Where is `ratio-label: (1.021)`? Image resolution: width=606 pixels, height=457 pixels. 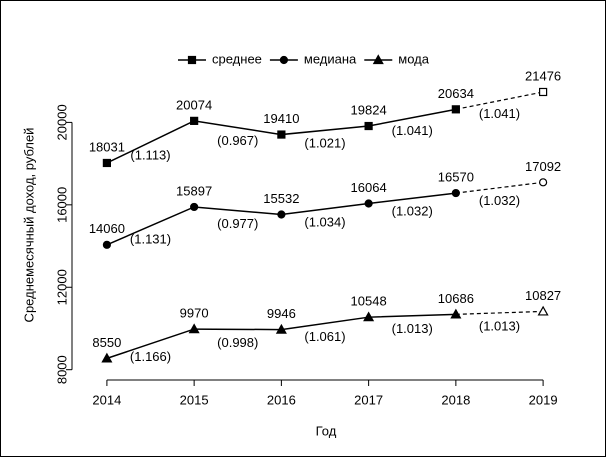 ratio-label: (1.021) is located at coordinates (324, 143).